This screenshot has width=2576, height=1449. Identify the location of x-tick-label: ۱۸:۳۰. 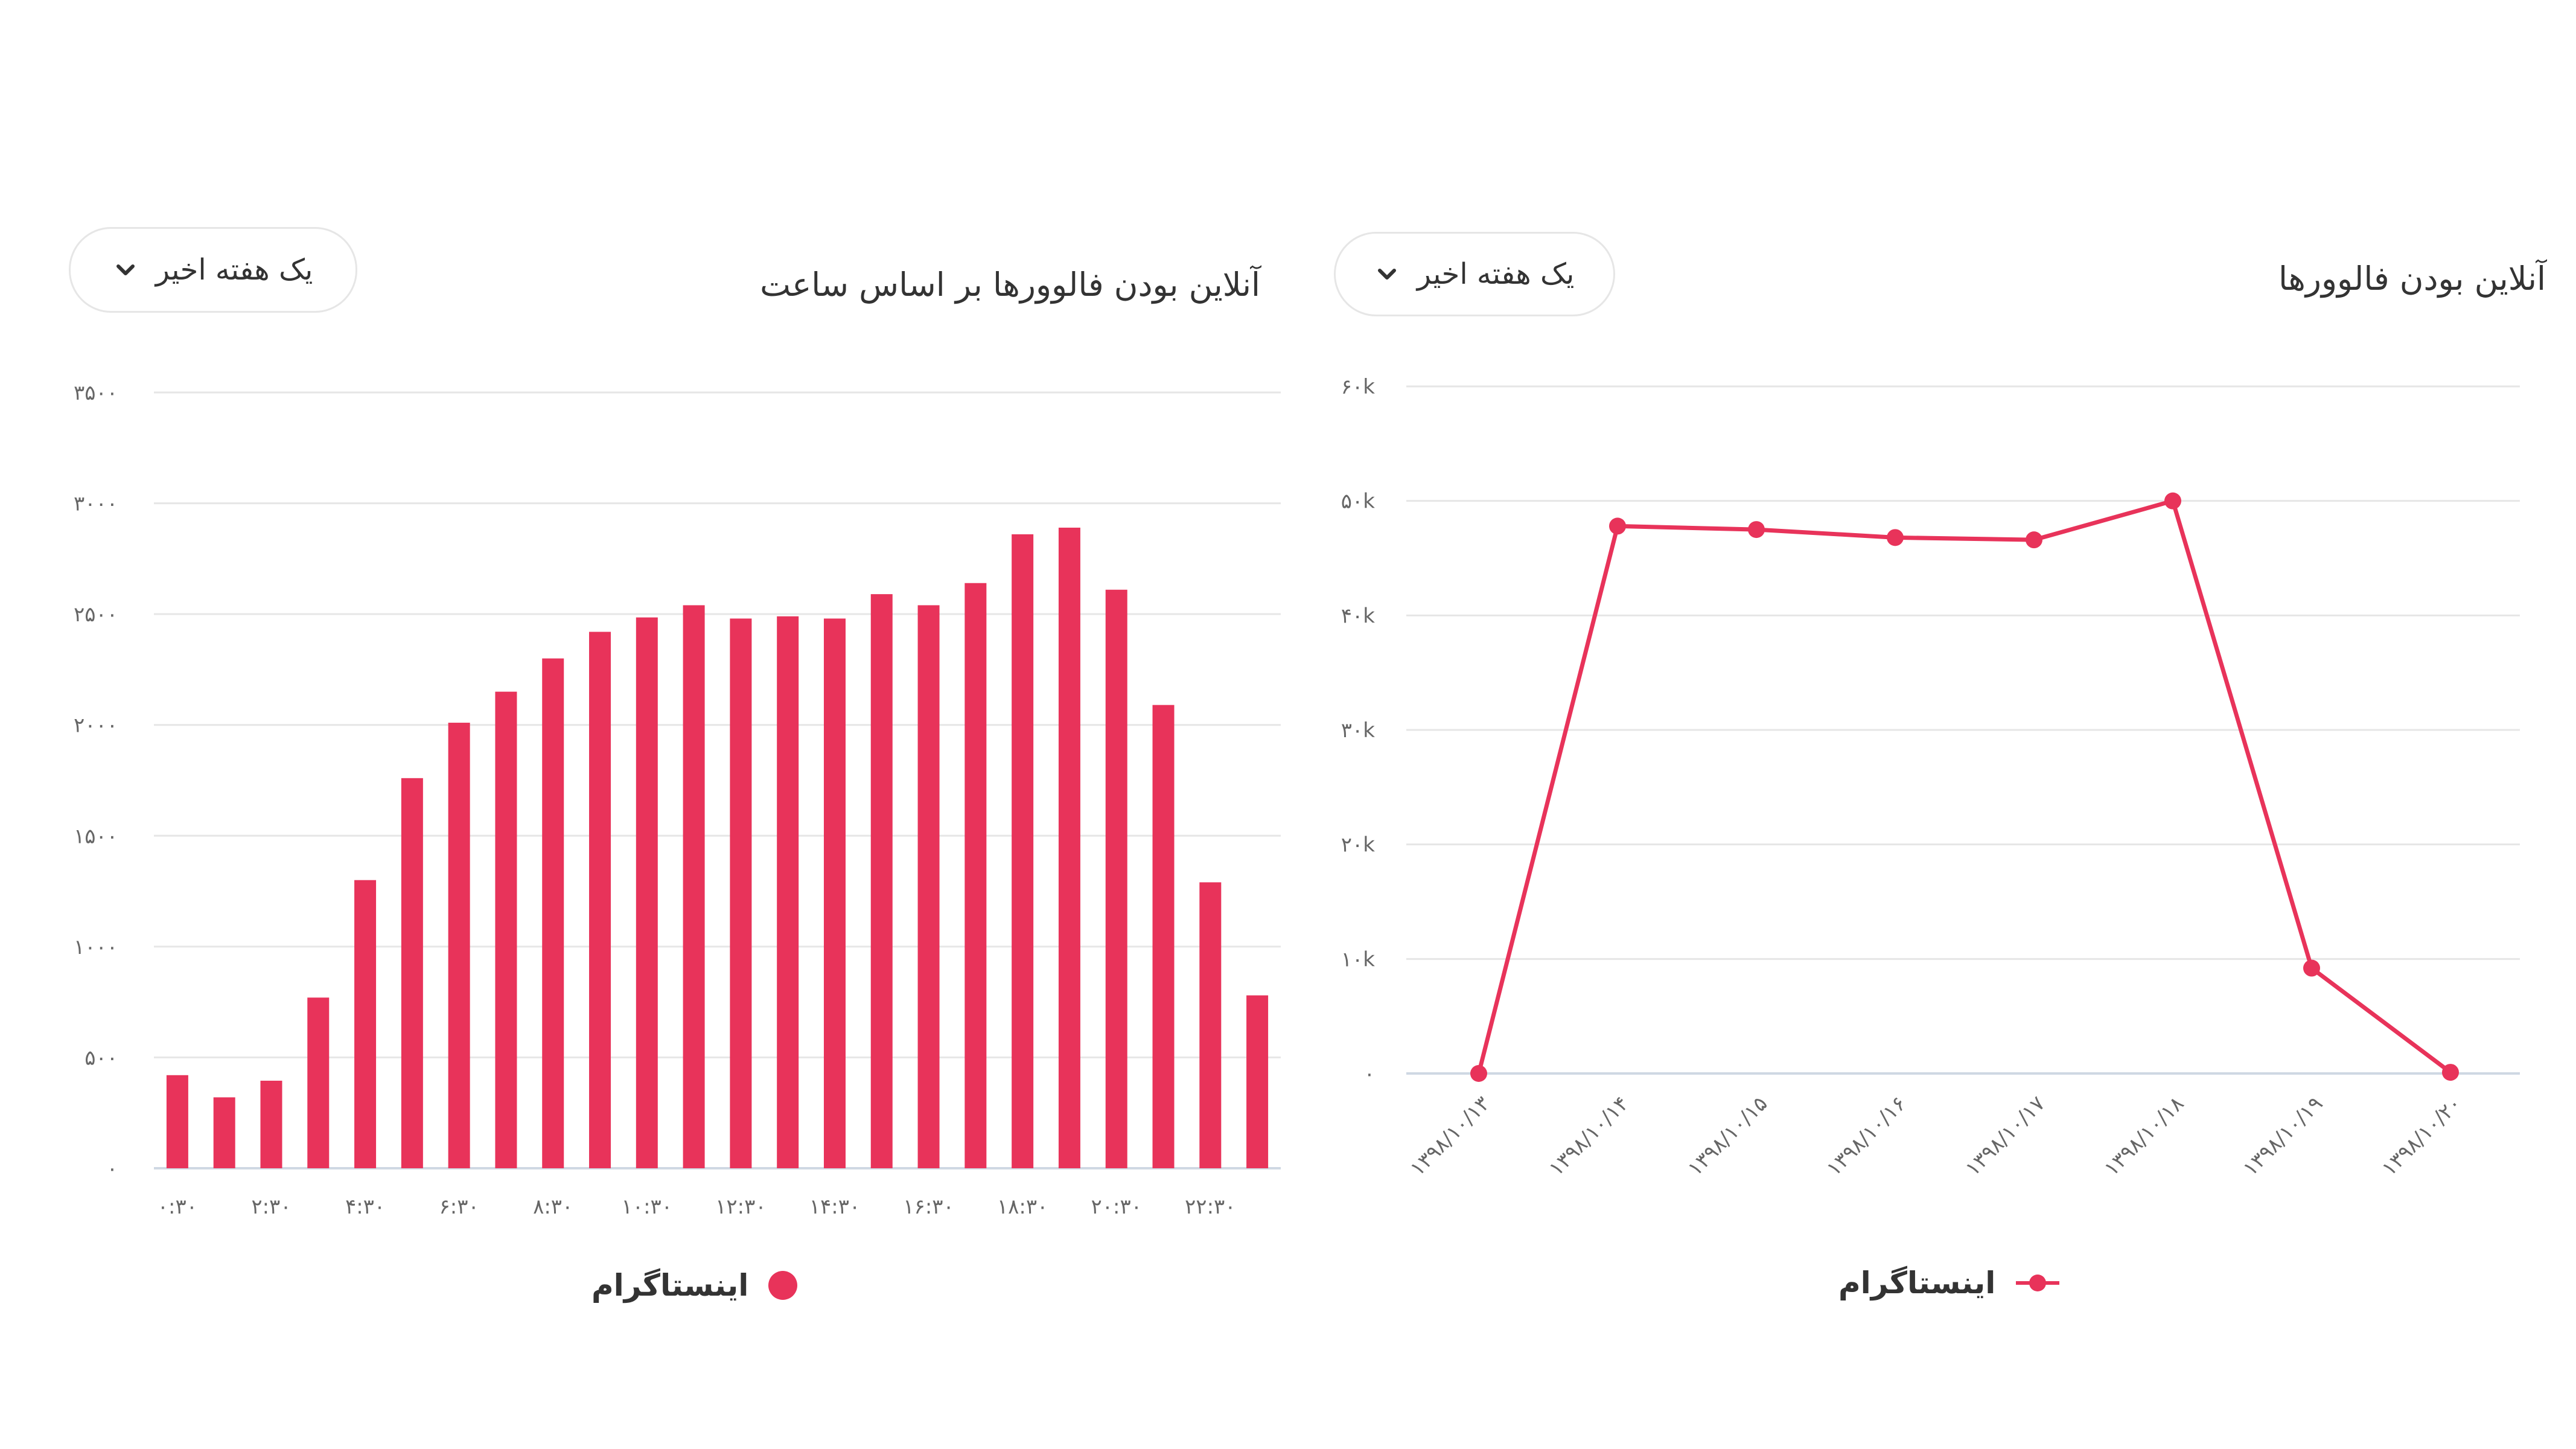
(1022, 1207).